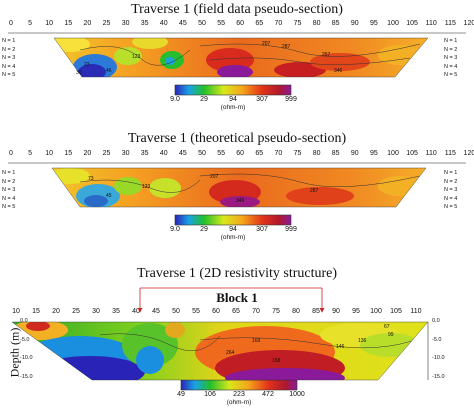  Describe the element at coordinates (11, 23) in the screenshot. I see `distance-tick-label: 0` at that location.